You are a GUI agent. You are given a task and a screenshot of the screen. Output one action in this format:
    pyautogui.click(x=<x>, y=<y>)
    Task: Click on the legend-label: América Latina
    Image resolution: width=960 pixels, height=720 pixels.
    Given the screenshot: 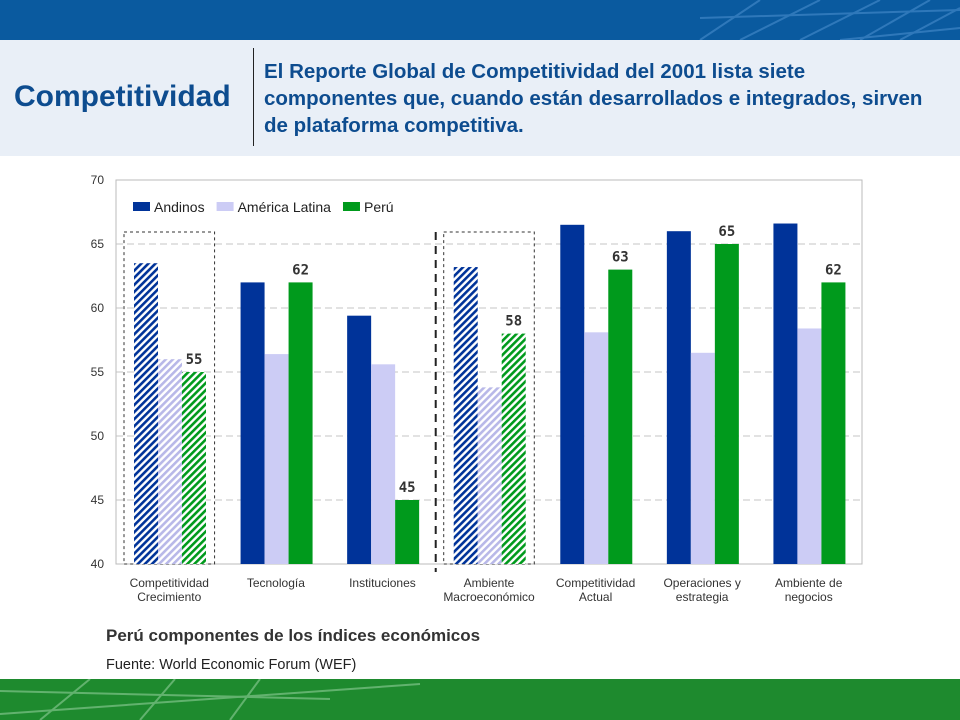 What is the action you would take?
    pyautogui.click(x=285, y=207)
    